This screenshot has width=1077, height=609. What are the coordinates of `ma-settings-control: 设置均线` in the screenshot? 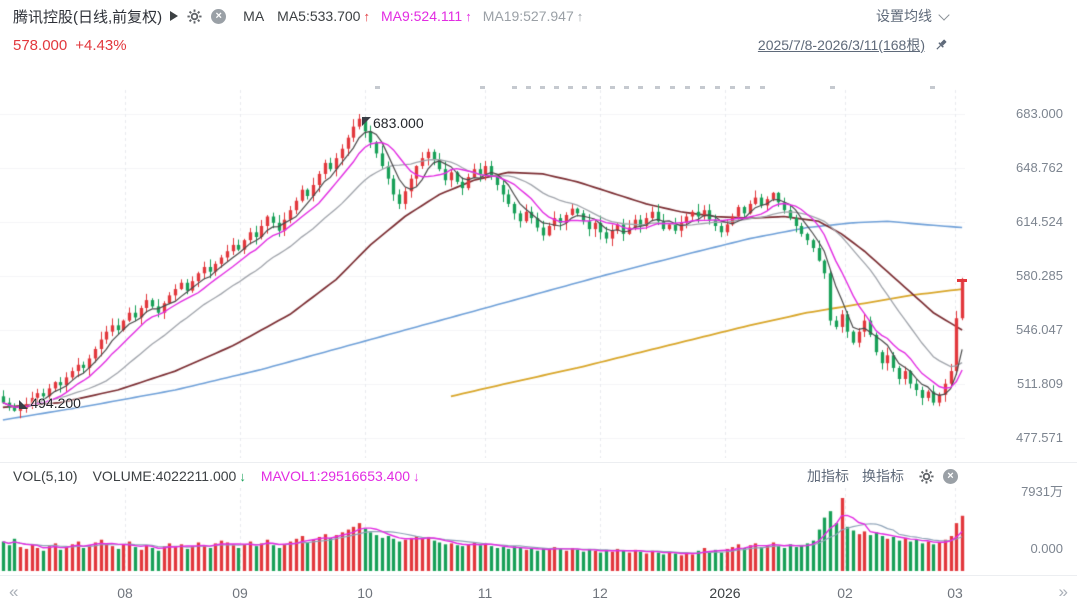 It's located at (913, 16).